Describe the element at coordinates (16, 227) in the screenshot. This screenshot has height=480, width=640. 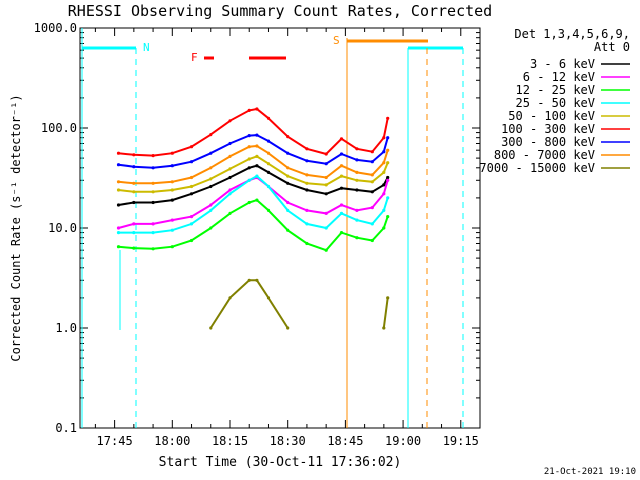
I see `y-axis-label: Corrected Count Rate (s⁻¹ detector⁻¹)` at that location.